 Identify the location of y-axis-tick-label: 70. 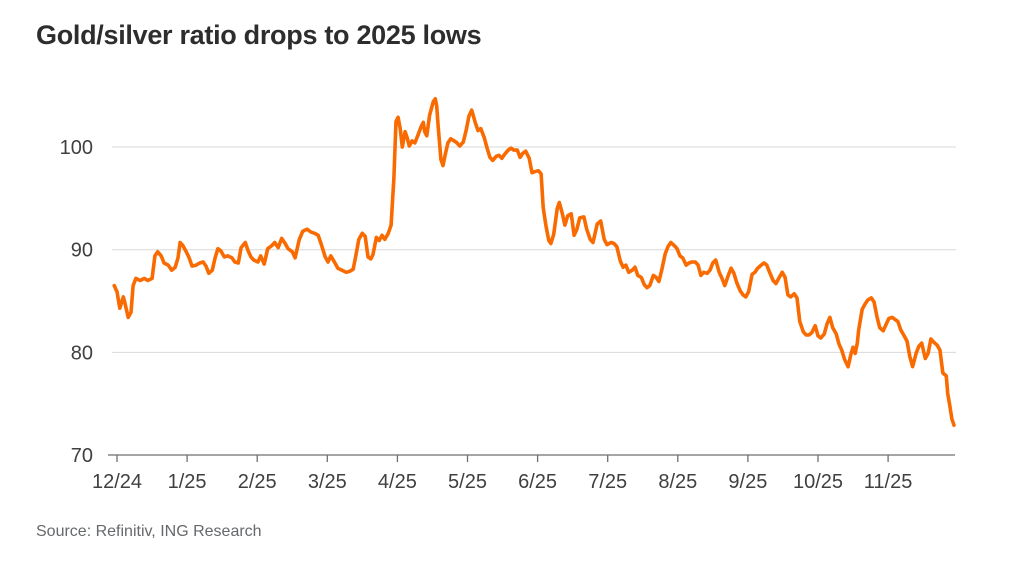
(82, 456).